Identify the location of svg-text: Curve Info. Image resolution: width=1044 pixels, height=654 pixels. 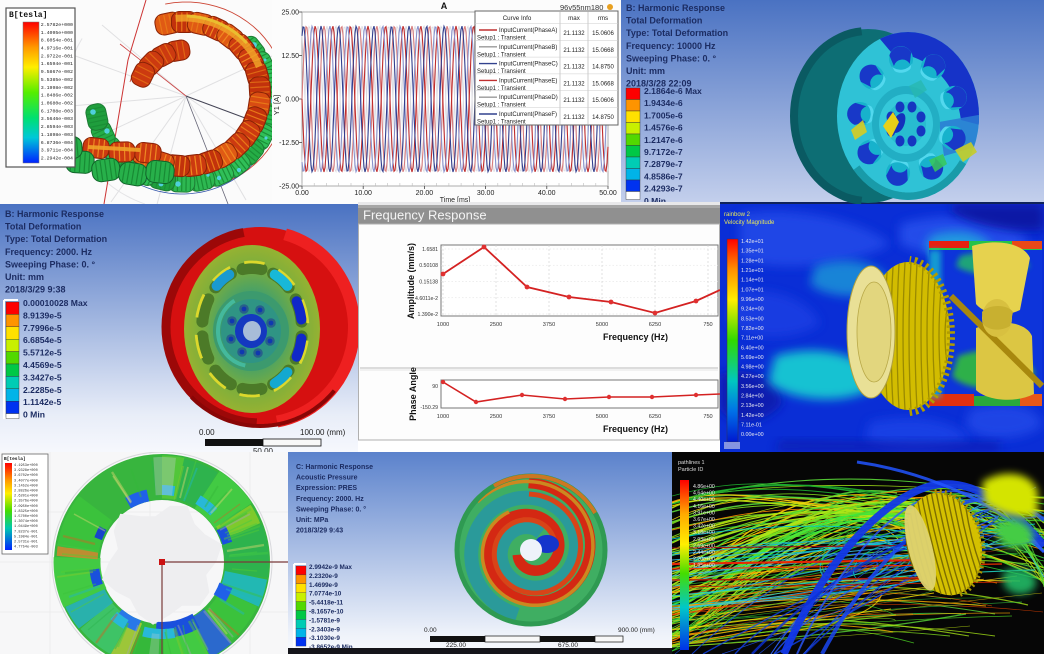
(517, 18).